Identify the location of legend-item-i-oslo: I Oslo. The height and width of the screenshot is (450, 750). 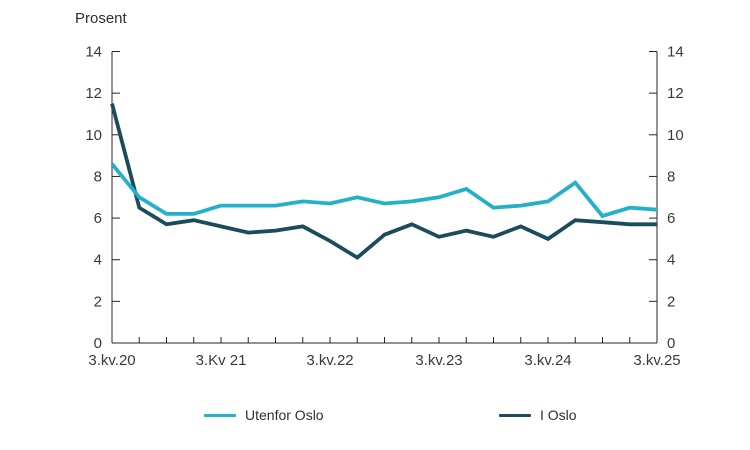
(538, 415).